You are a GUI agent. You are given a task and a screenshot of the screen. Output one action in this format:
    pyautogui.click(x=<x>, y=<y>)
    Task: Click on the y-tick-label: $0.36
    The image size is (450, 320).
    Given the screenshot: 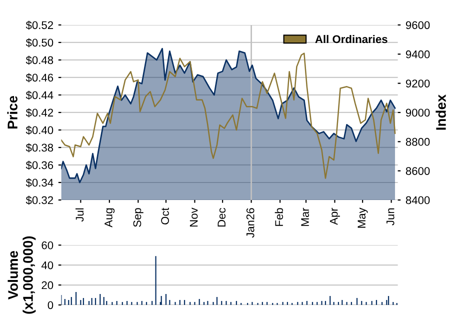 What is the action you would take?
    pyautogui.click(x=40, y=165)
    